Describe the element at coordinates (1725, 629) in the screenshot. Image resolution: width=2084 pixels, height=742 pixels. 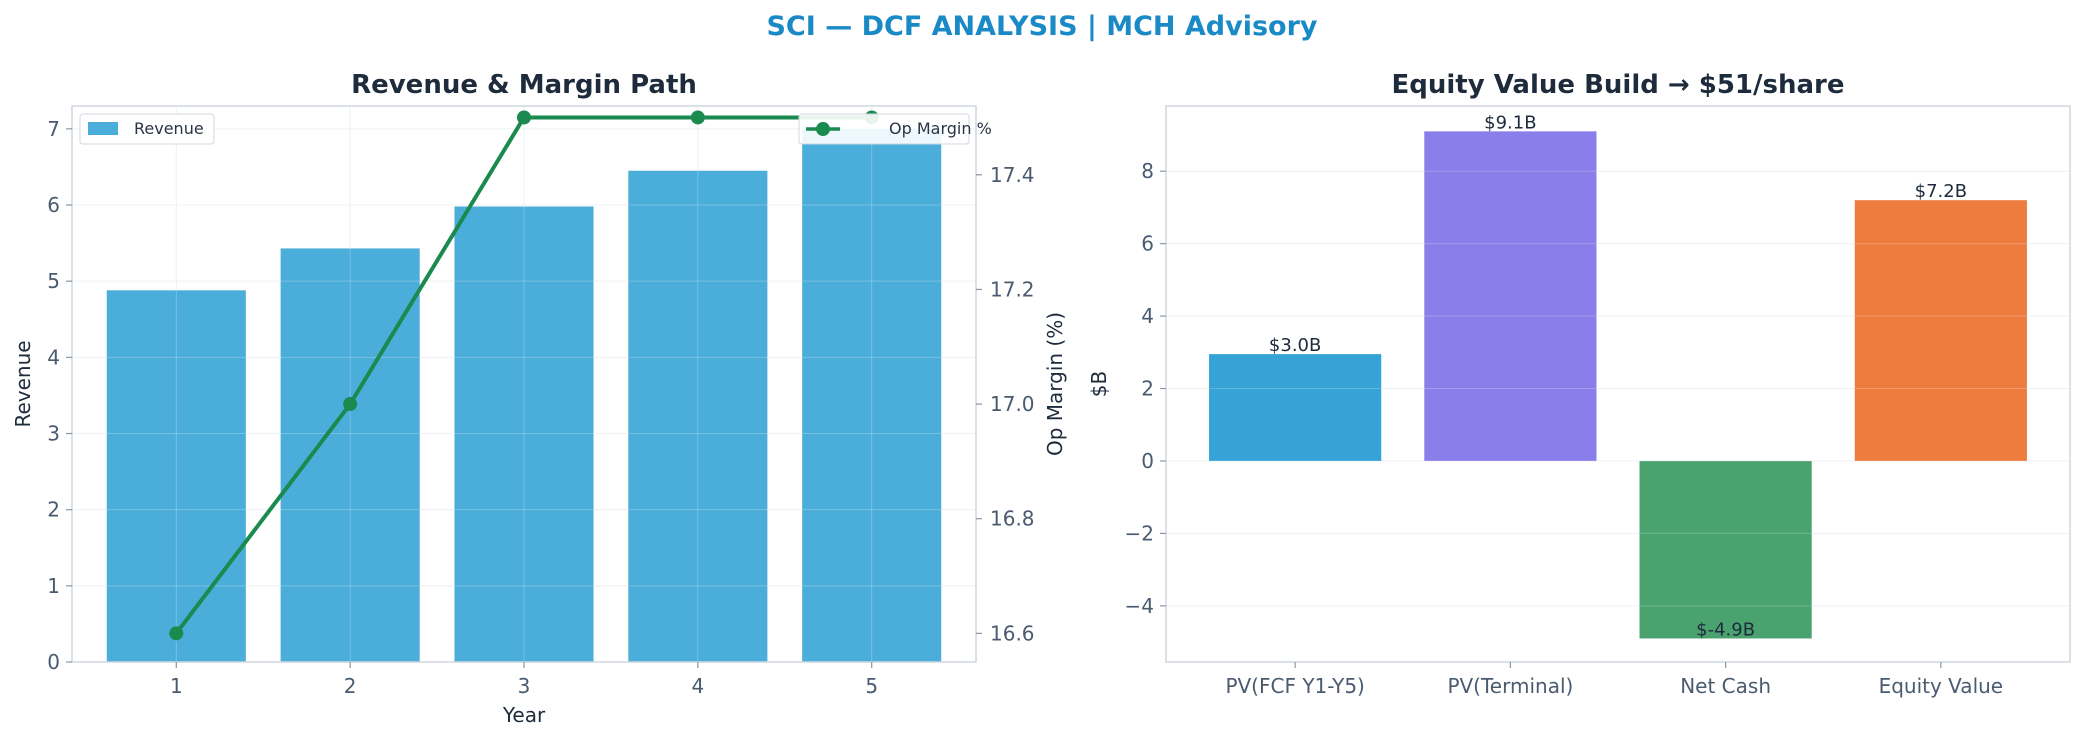
I see `equity-bar-value-label: $-4.9B` at that location.